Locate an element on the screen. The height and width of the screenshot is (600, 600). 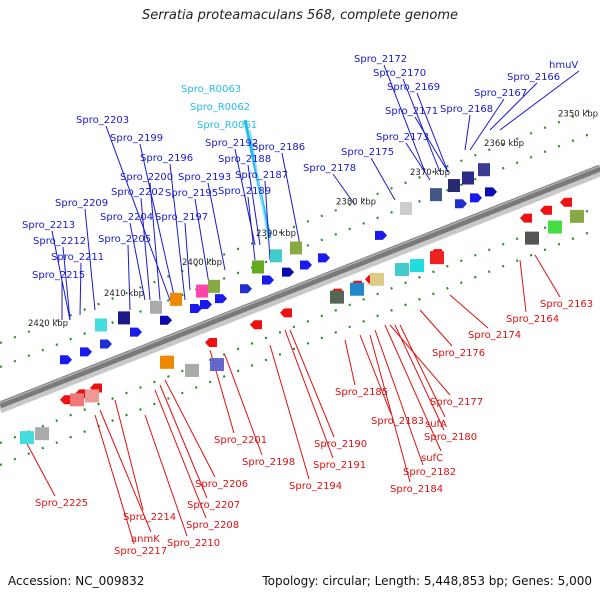
tick-label: 2360 kbp is located at coordinates (504, 144).